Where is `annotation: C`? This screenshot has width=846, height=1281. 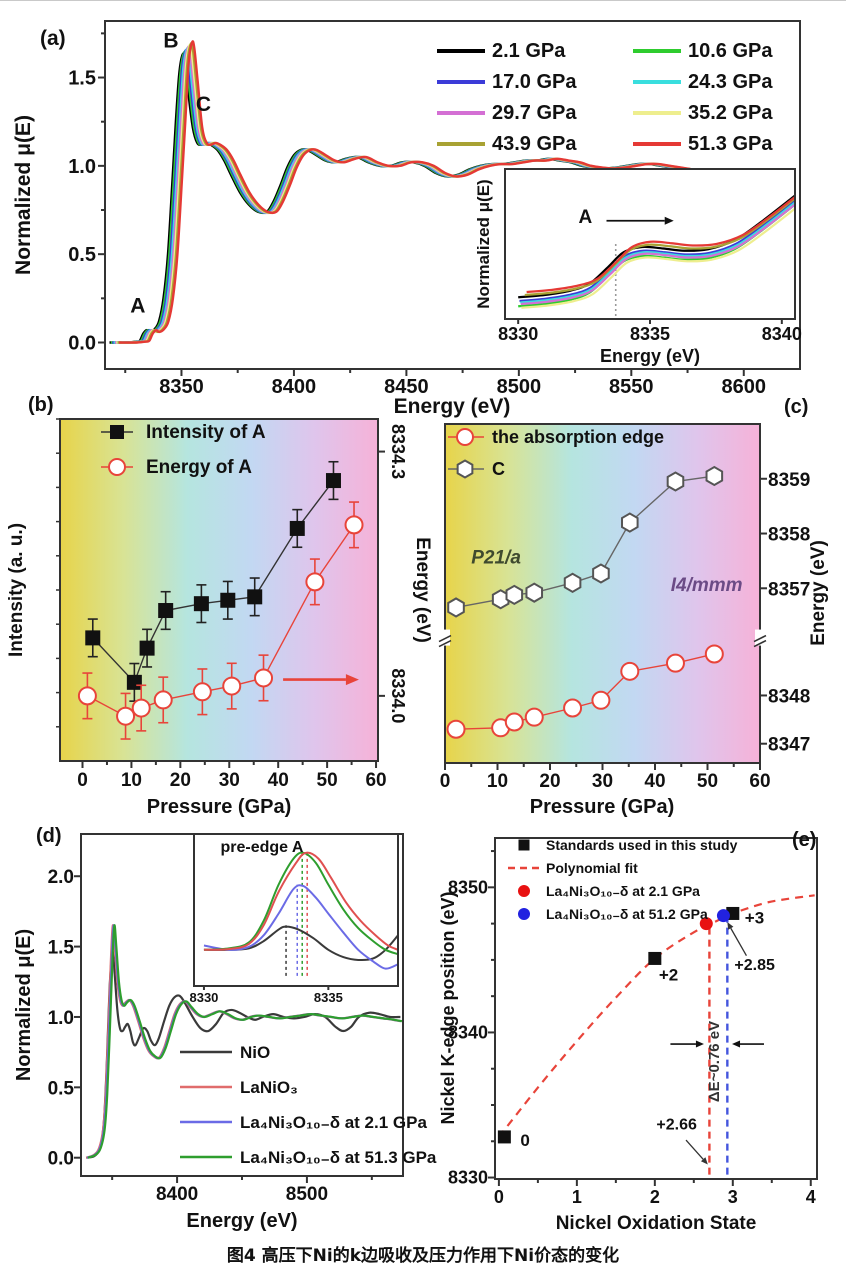
annotation: C is located at coordinates (203, 104).